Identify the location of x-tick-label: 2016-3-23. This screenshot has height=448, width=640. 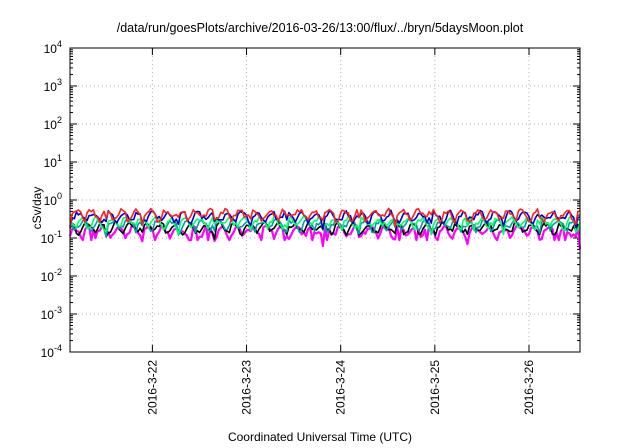
(247, 387).